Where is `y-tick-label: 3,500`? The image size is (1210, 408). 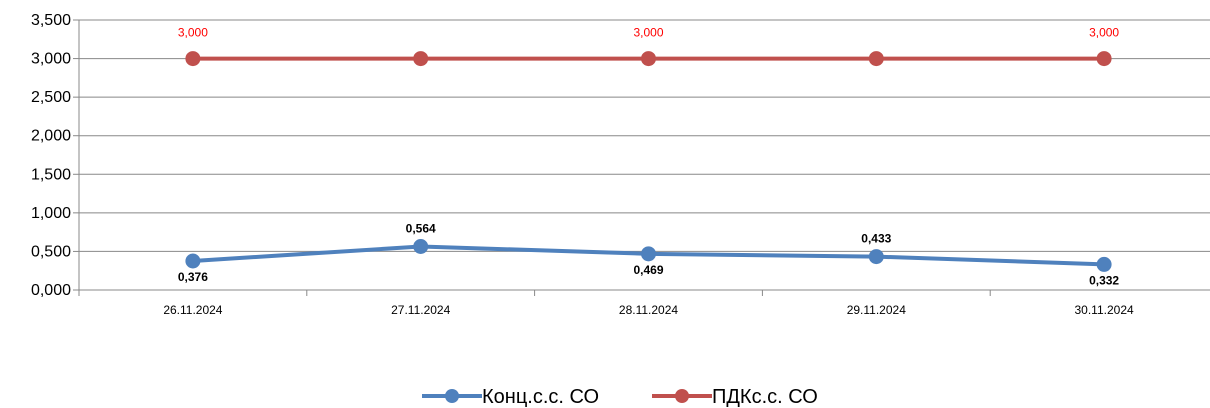
y-tick-label: 3,500 is located at coordinates (51, 20).